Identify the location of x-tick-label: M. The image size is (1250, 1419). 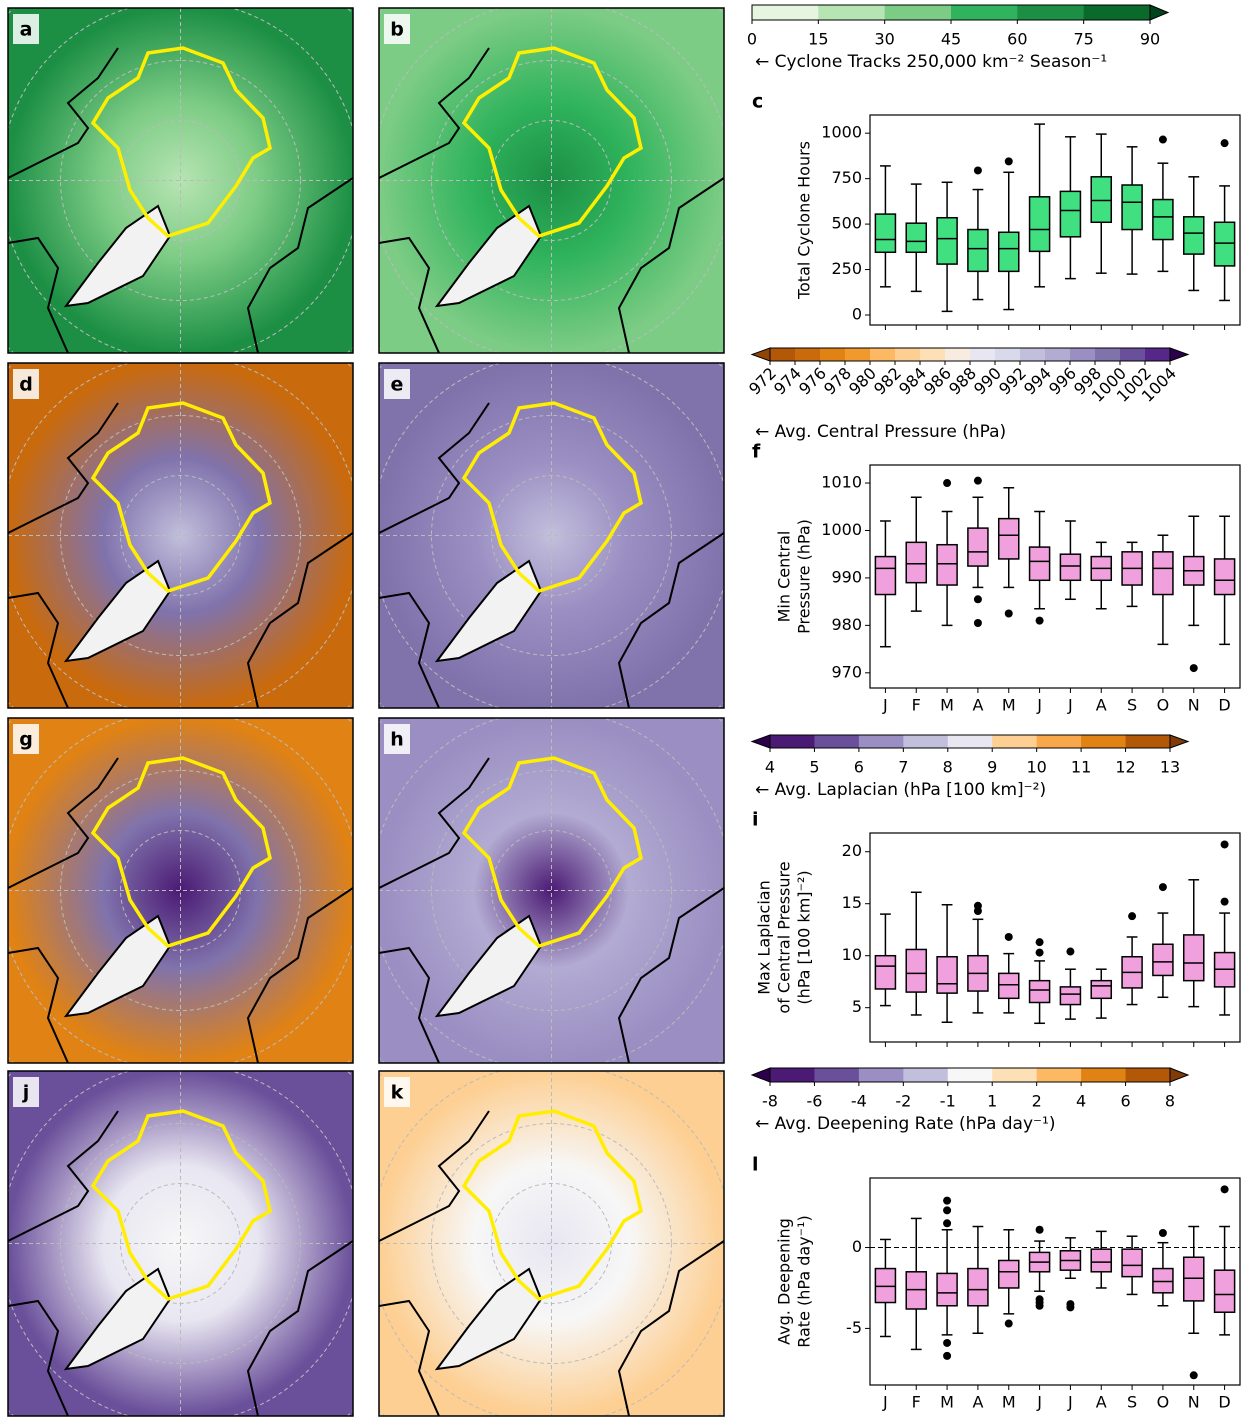
(947, 1402).